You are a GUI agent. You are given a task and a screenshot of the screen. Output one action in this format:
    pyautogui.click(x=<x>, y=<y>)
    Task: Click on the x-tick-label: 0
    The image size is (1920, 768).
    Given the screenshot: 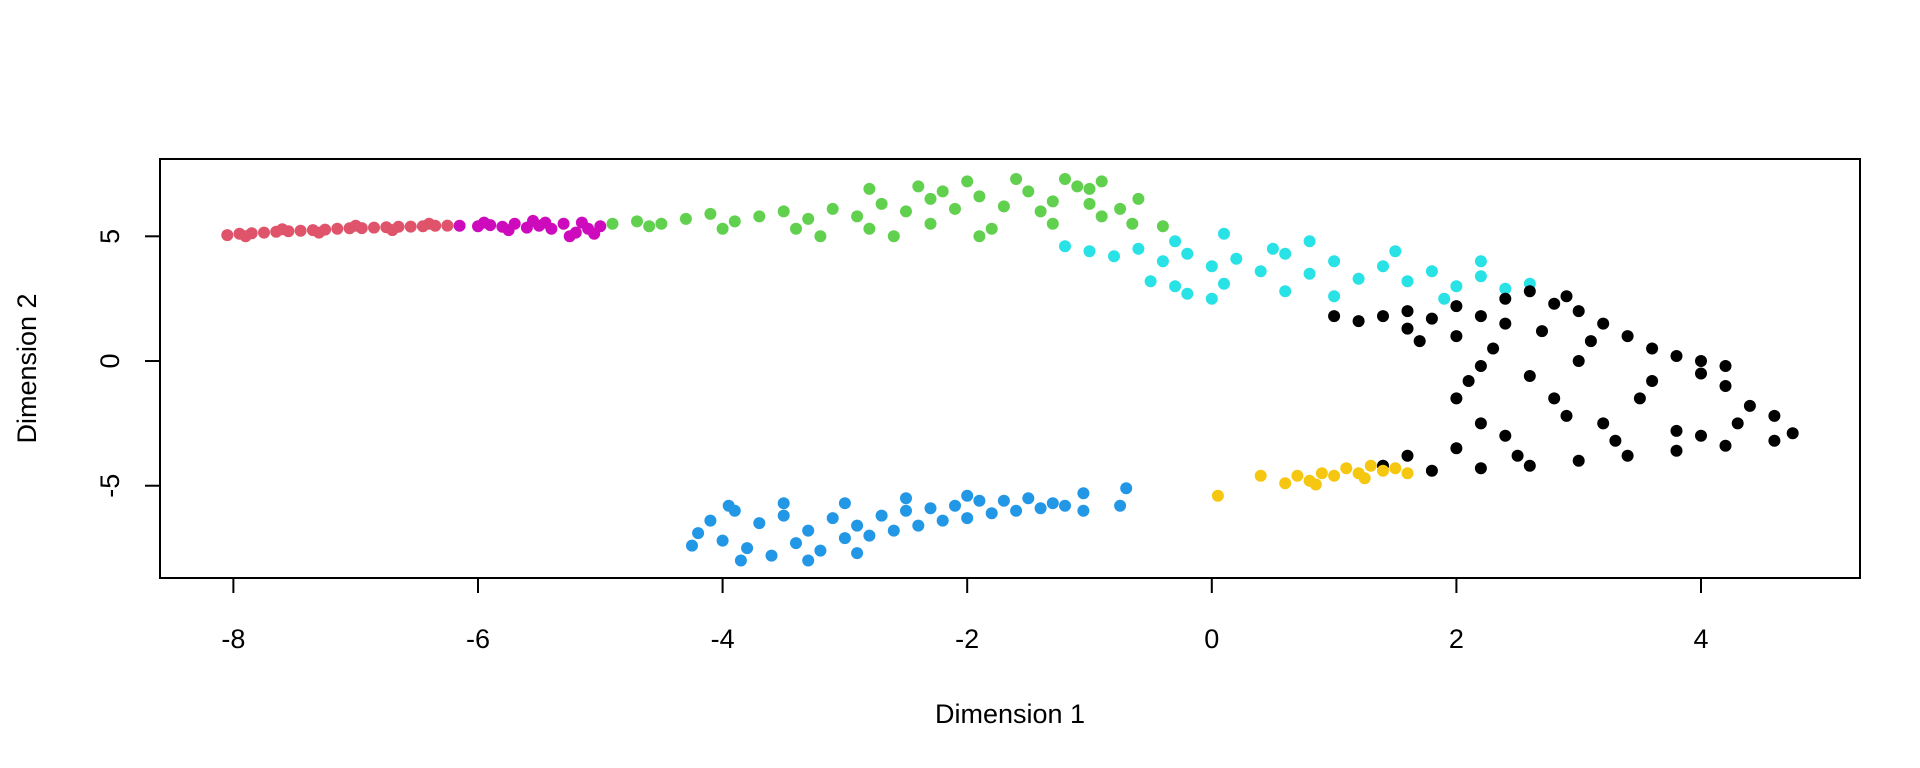 What is the action you would take?
    pyautogui.click(x=1211, y=639)
    